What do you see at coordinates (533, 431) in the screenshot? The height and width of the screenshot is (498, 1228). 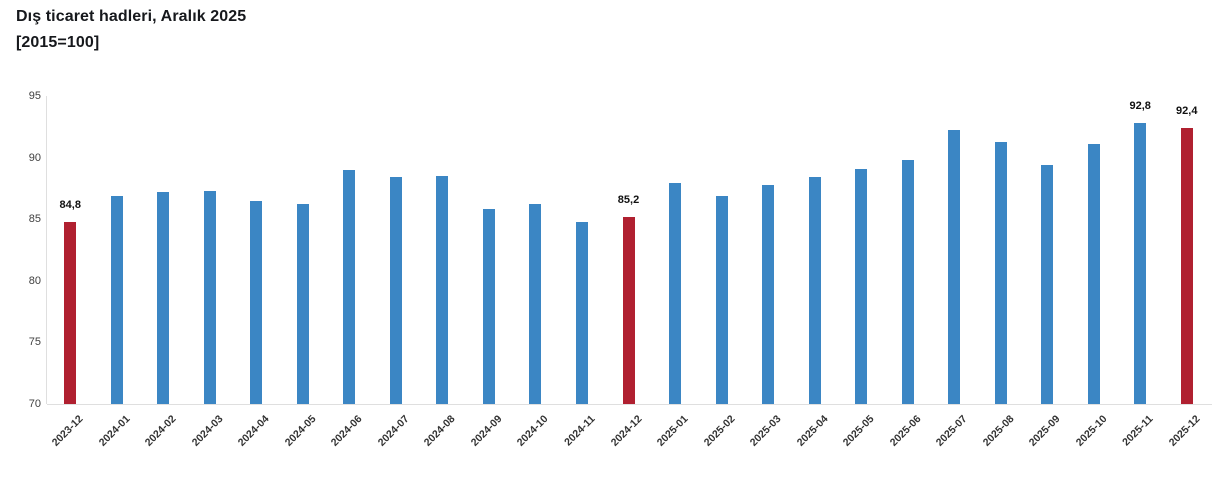 I see `x-axis-tick-label-2024-10: 2024-10` at bounding box center [533, 431].